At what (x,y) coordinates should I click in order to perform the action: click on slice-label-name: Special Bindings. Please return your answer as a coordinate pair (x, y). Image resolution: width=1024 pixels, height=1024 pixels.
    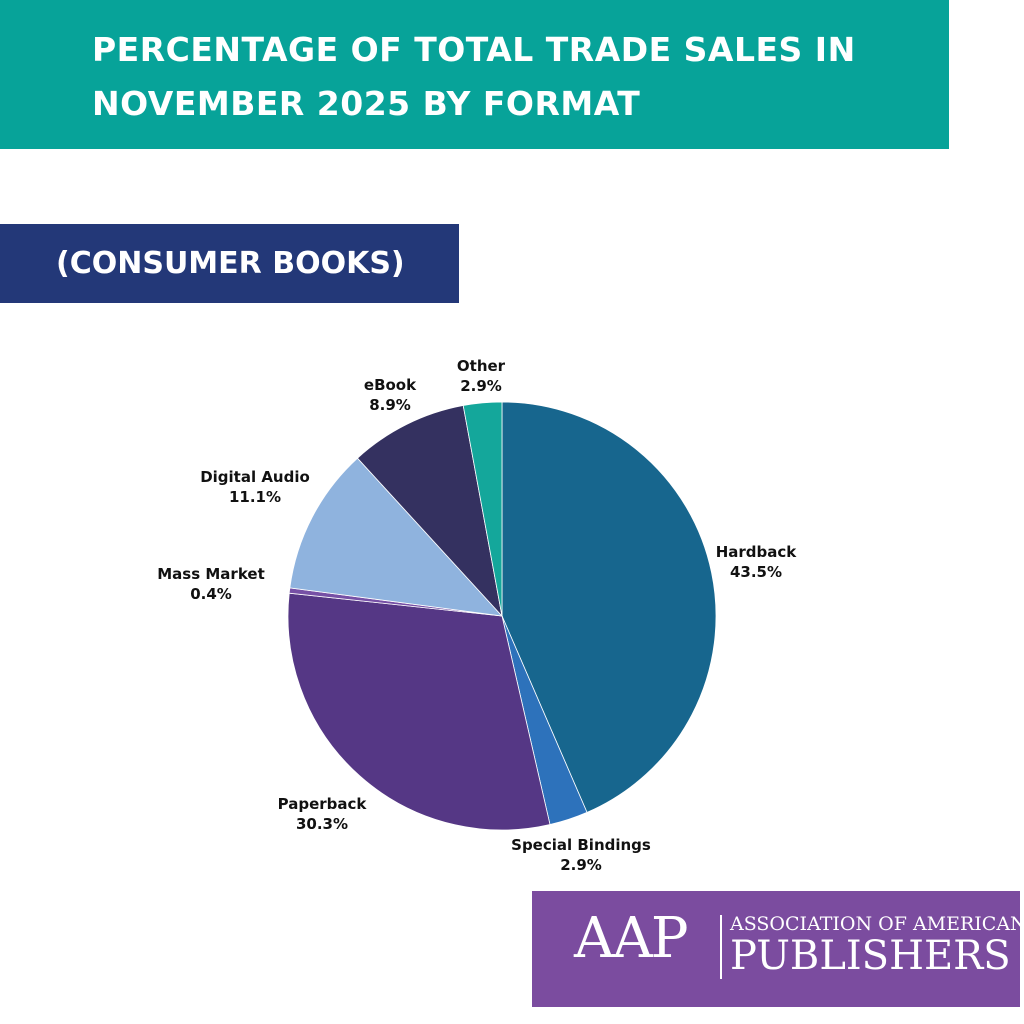
    Looking at the image, I should click on (581, 845).